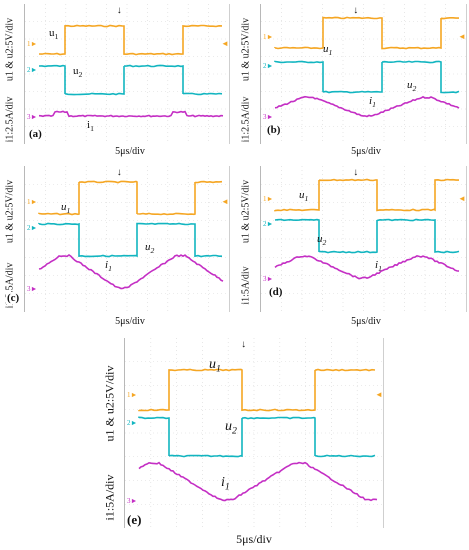  Describe the element at coordinates (462, 198) in the screenshot. I see `trigger-level-marker-d: ◄` at that location.